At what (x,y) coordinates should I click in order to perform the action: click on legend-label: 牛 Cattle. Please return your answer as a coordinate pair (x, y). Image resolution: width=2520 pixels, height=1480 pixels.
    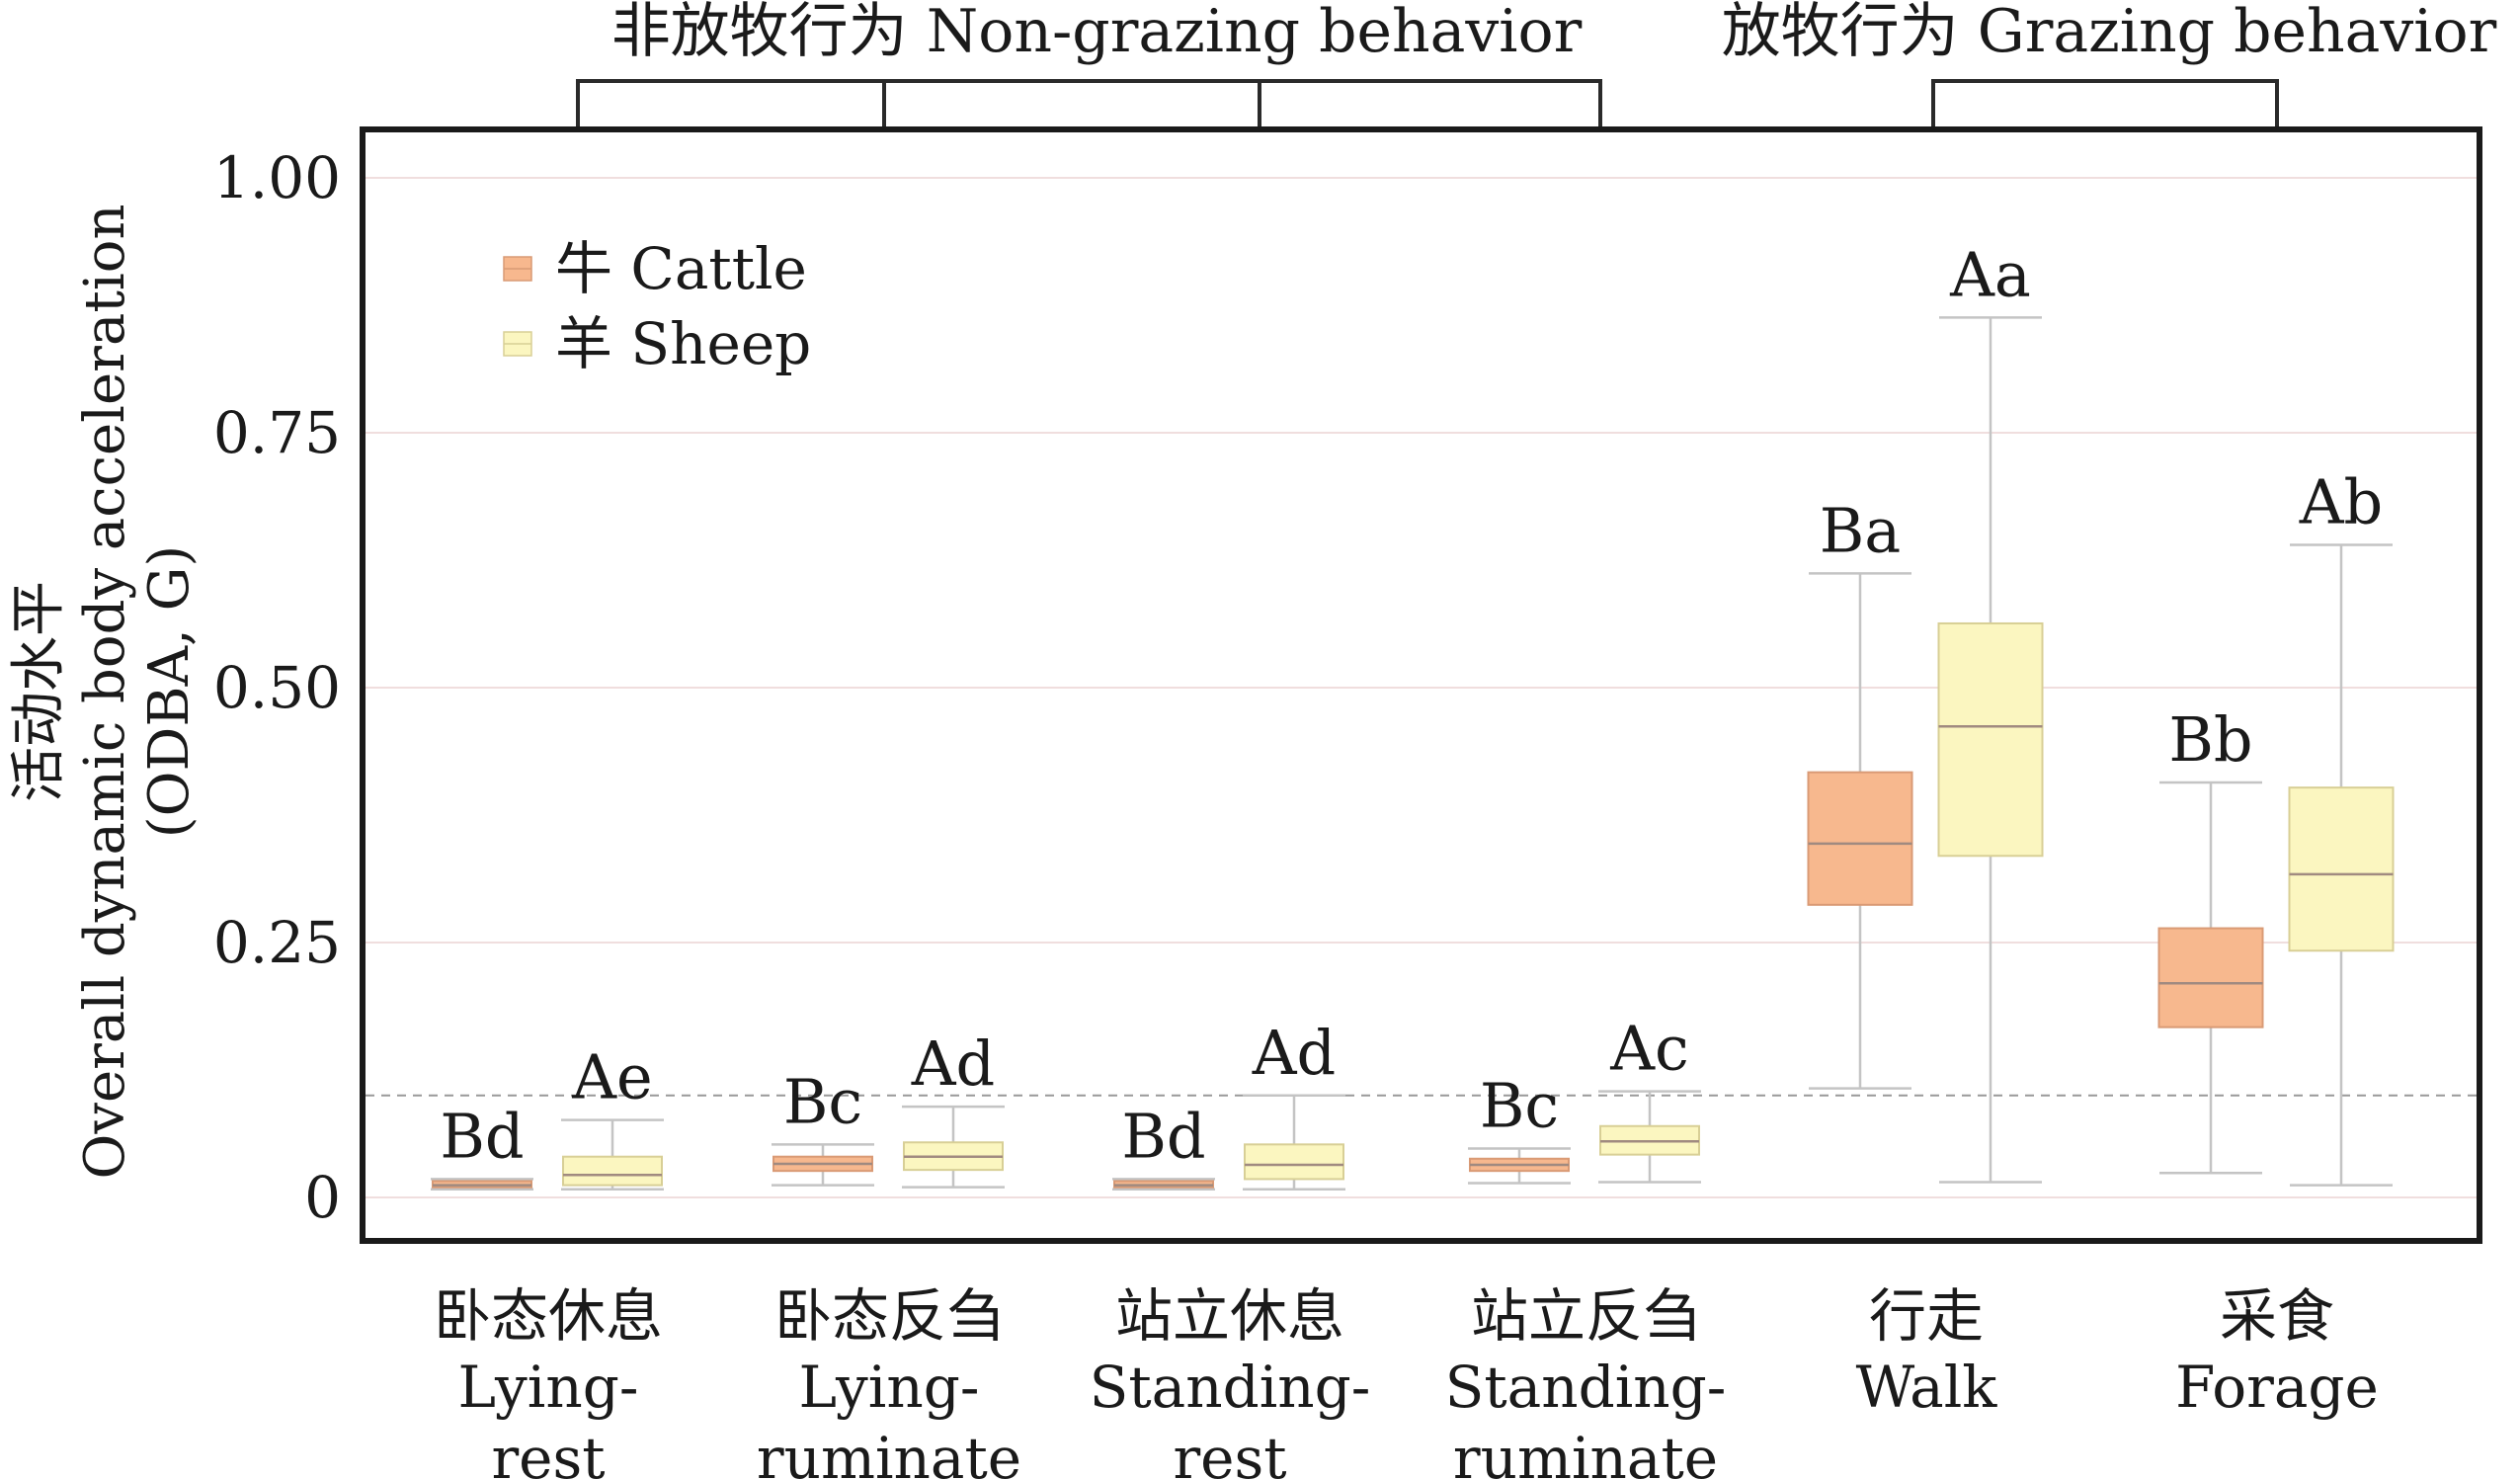
    Looking at the image, I should click on (681, 268).